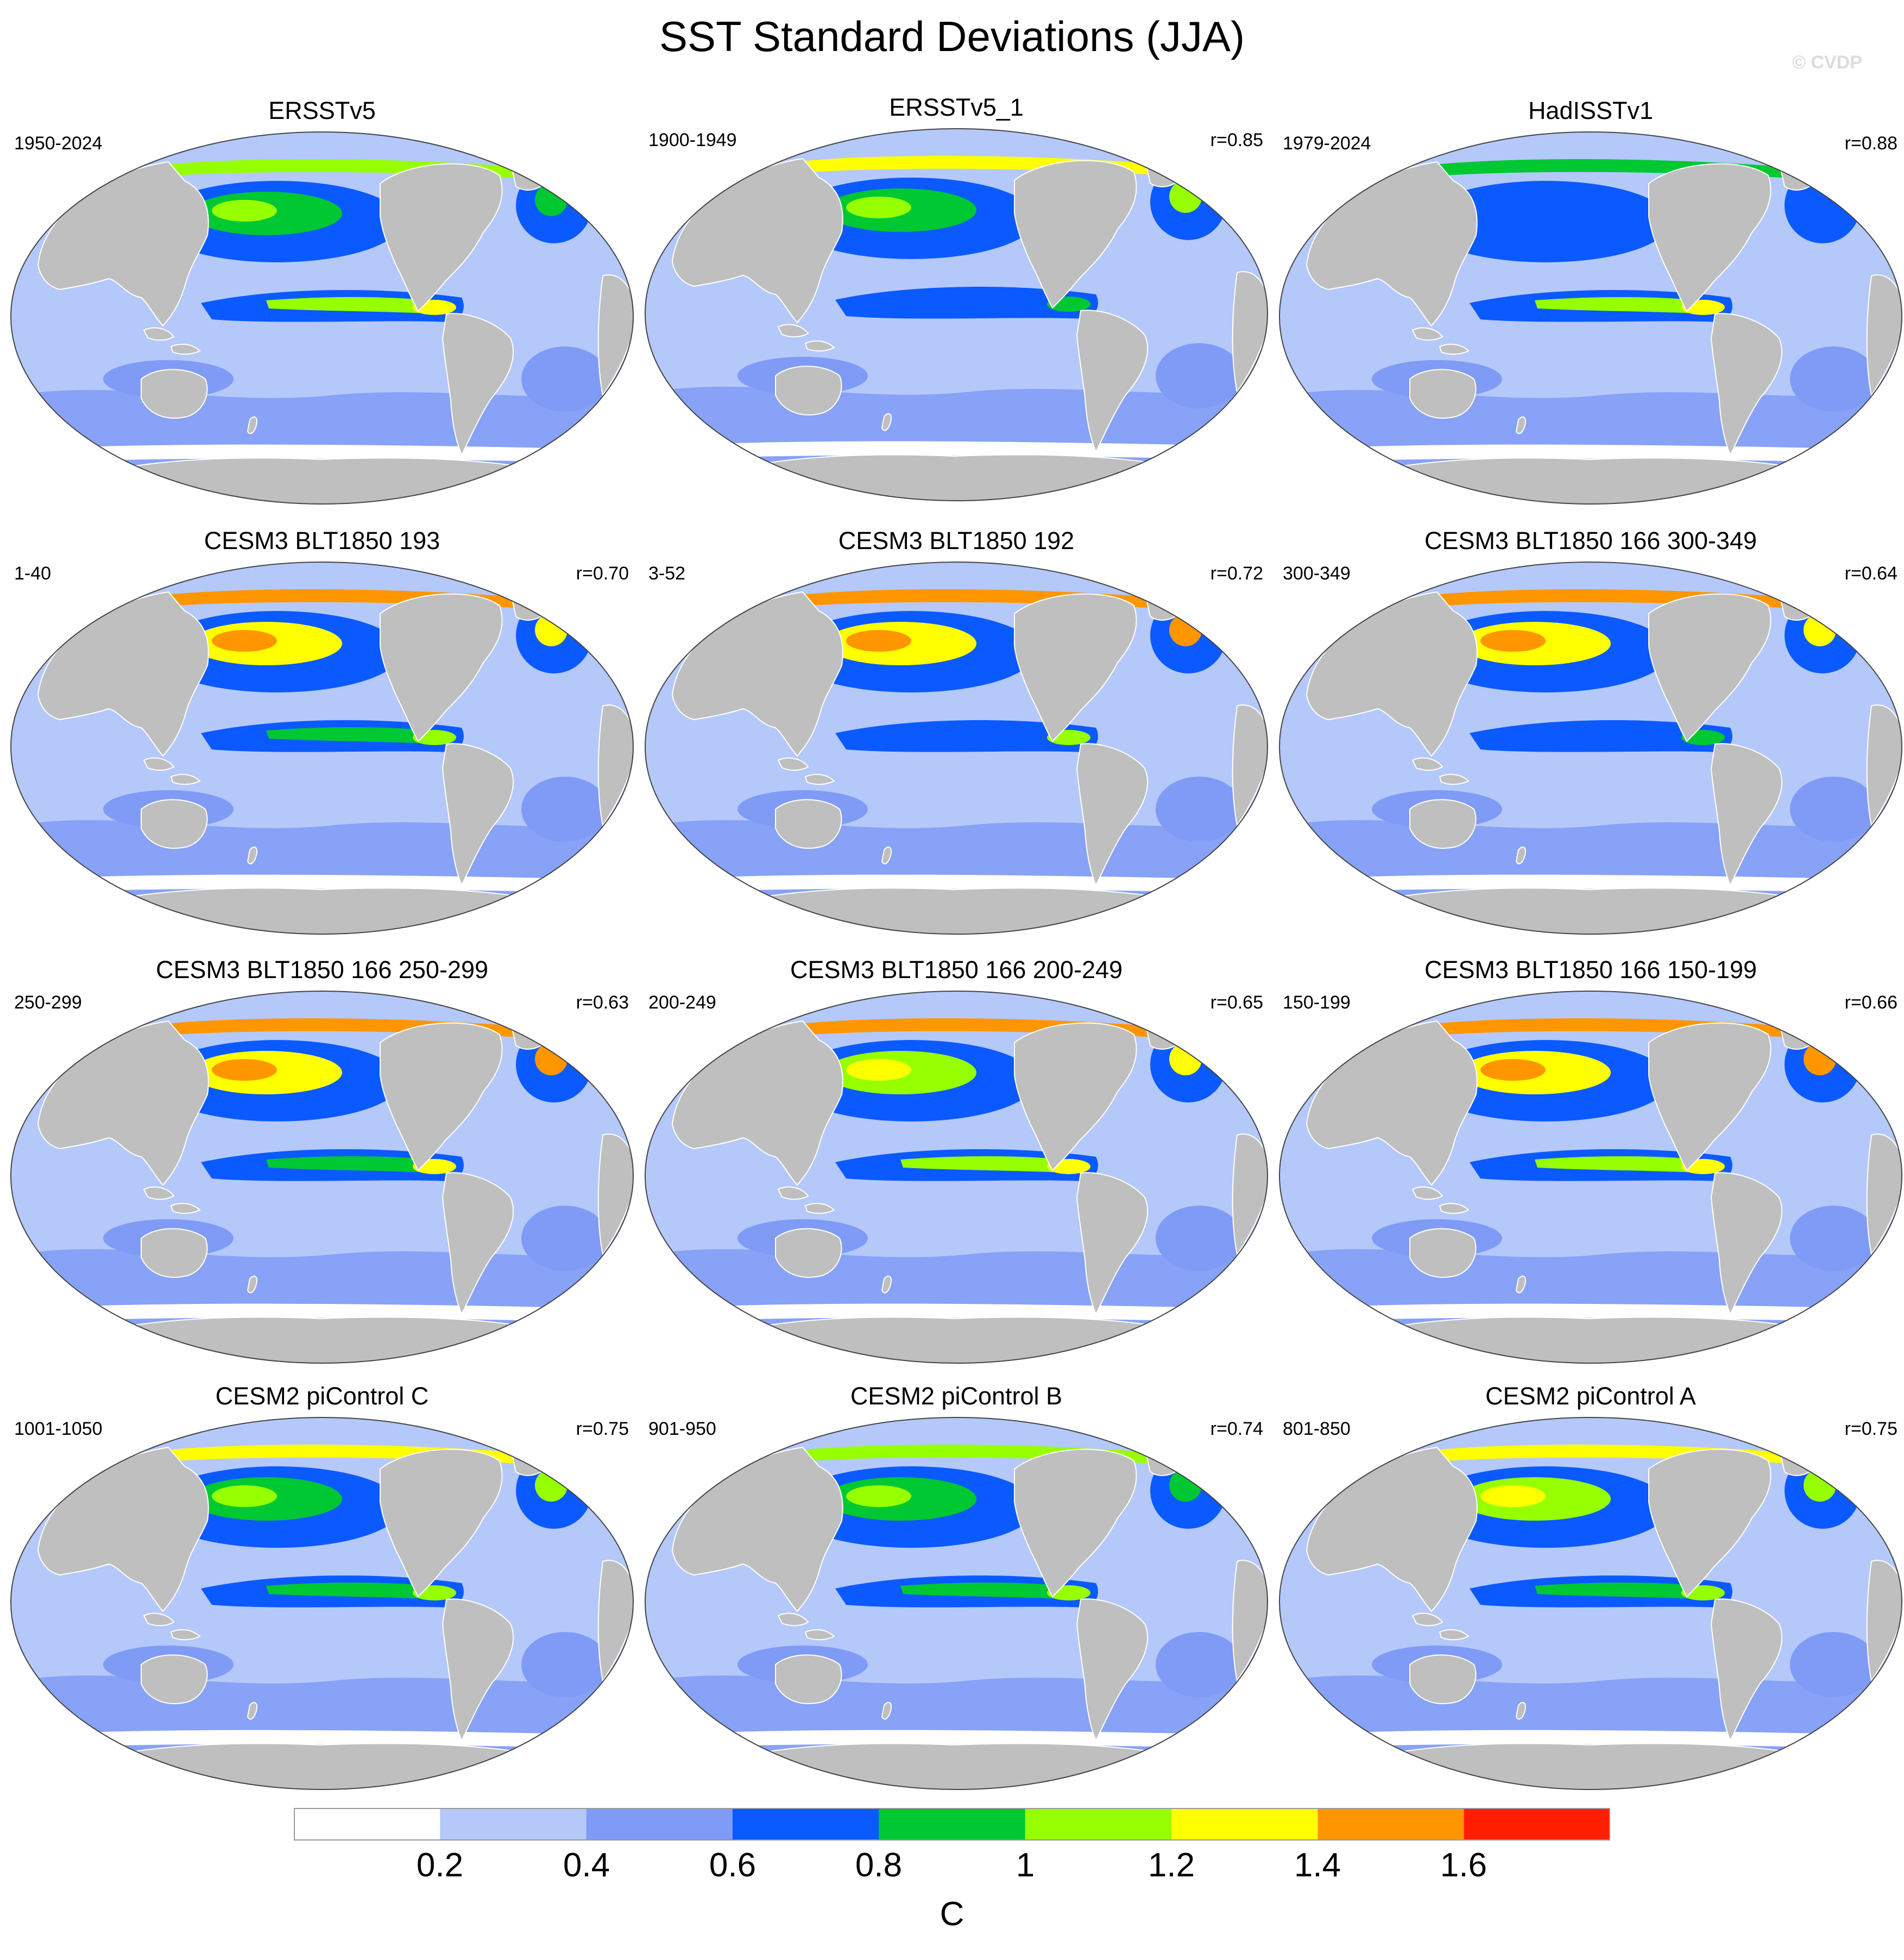  I want to click on panel-title: CESM3 BLT1850 192, so click(956, 540).